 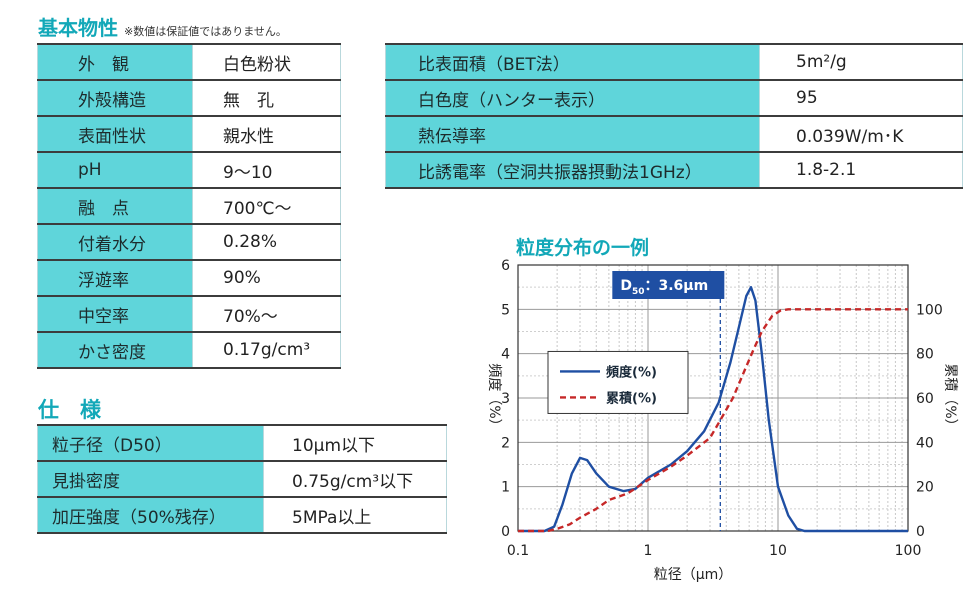 I want to click on basic-property-value: 0.28%, so click(x=266, y=242).